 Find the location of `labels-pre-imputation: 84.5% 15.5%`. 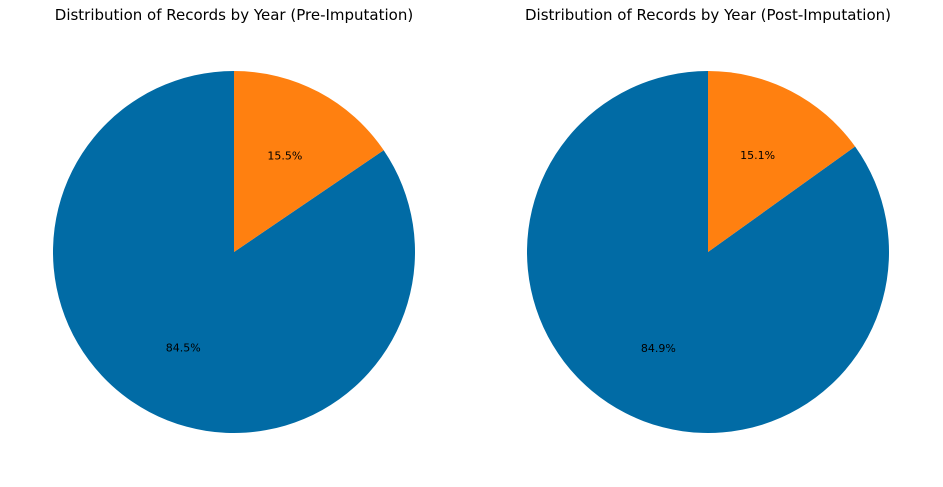

labels-pre-imputation: 84.5% 15.5% is located at coordinates (234, 252).